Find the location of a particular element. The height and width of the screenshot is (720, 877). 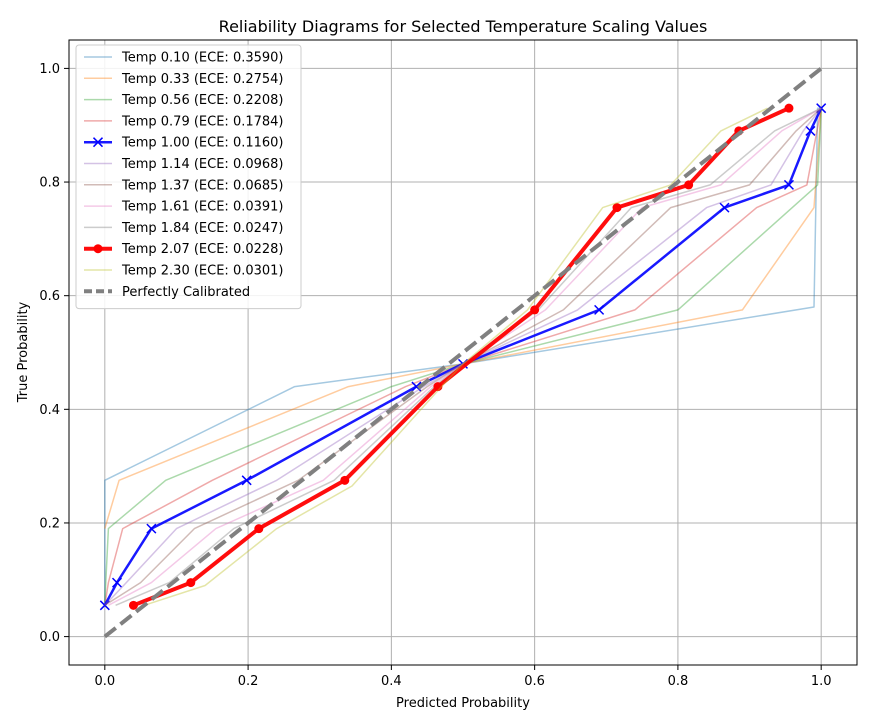

legend-item: Temp 0.33 (ECE: 0.2754) is located at coordinates (184, 79).